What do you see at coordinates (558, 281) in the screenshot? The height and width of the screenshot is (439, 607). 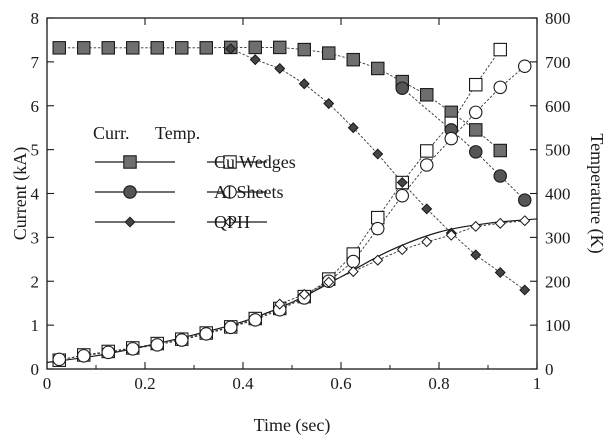 I see `y-right-tick-label: 200` at bounding box center [558, 281].